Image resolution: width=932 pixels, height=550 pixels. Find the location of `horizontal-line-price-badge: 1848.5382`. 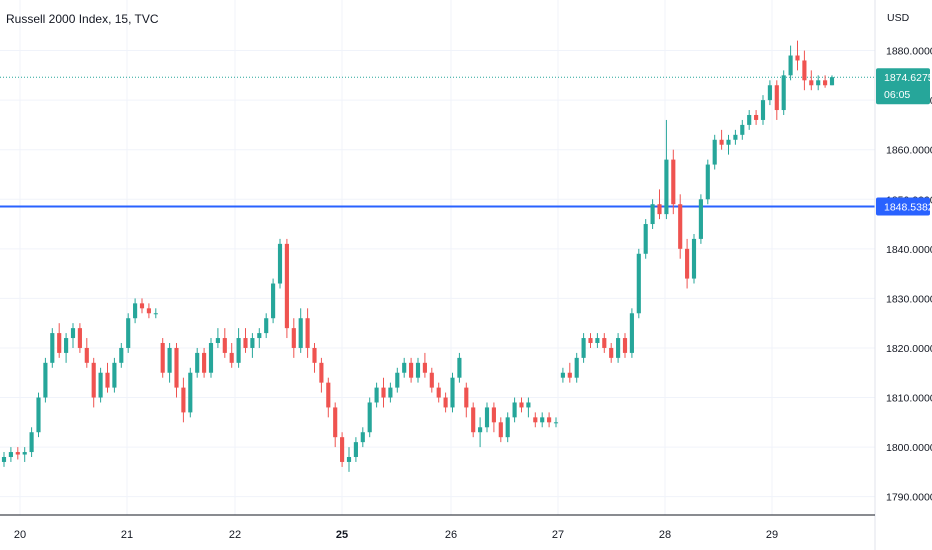

horizontal-line-price-badge: 1848.5382 is located at coordinates (904, 206).